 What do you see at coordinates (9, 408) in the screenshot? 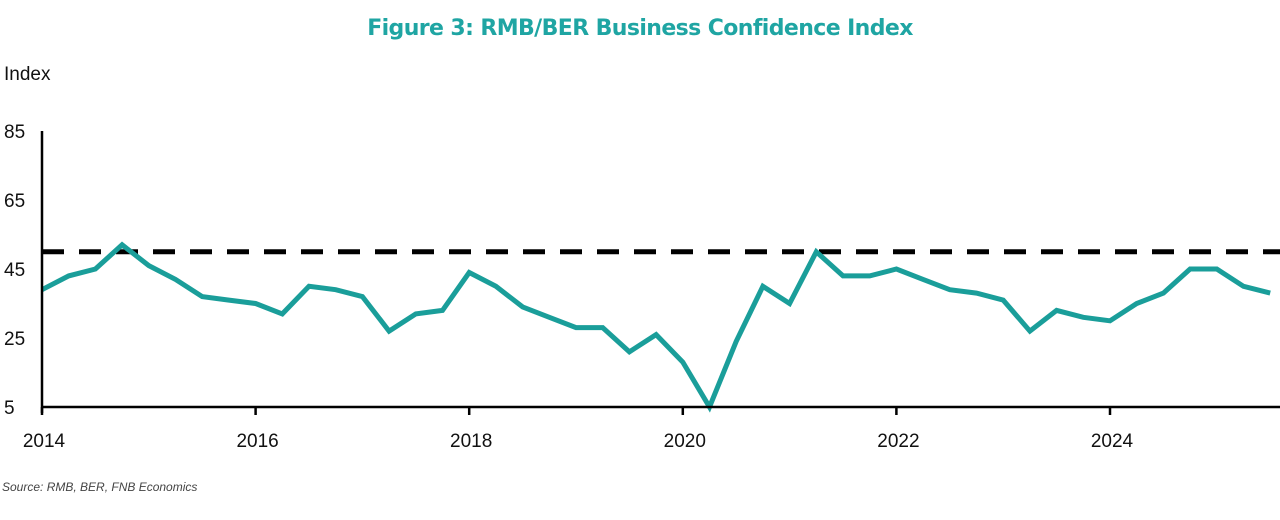
I see `y-tick-label: 5` at bounding box center [9, 408].